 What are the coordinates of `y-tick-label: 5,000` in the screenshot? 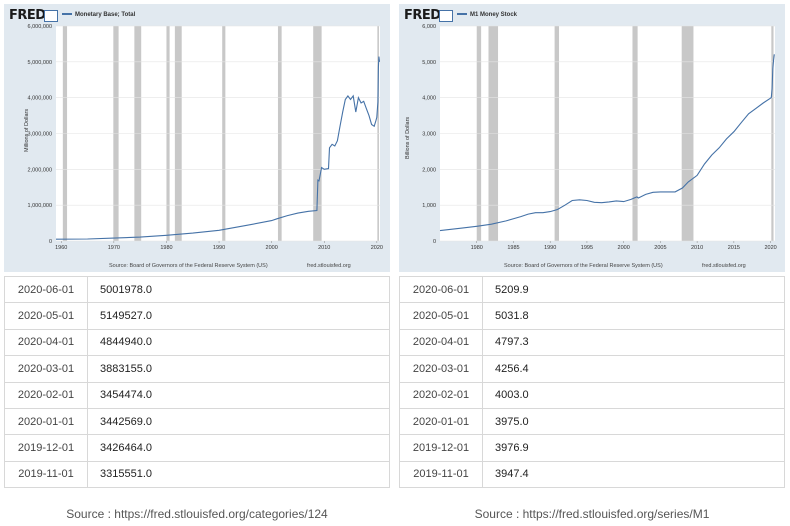 It's located at (429, 63).